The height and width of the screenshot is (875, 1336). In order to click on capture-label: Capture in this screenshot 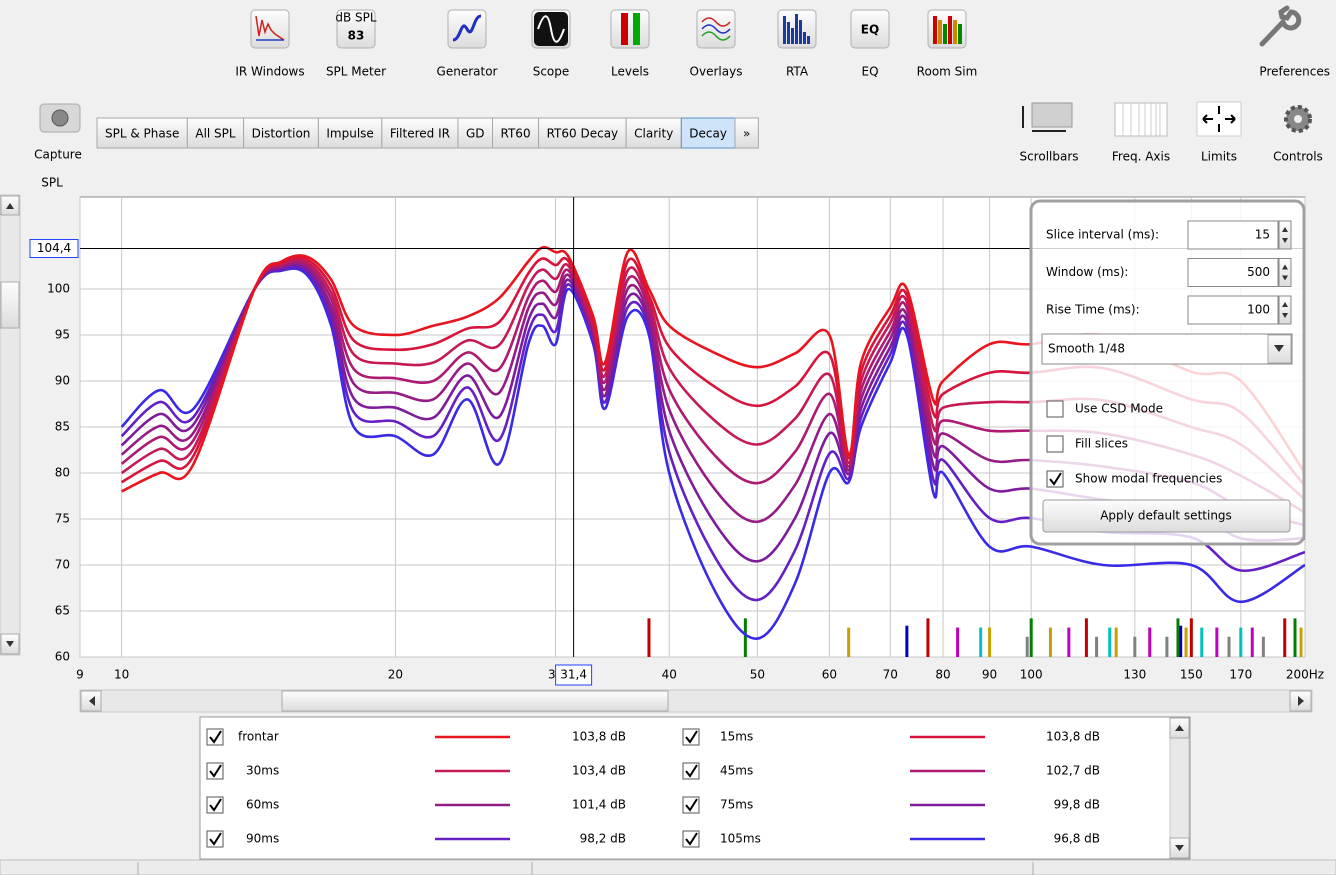, I will do `click(58, 155)`.